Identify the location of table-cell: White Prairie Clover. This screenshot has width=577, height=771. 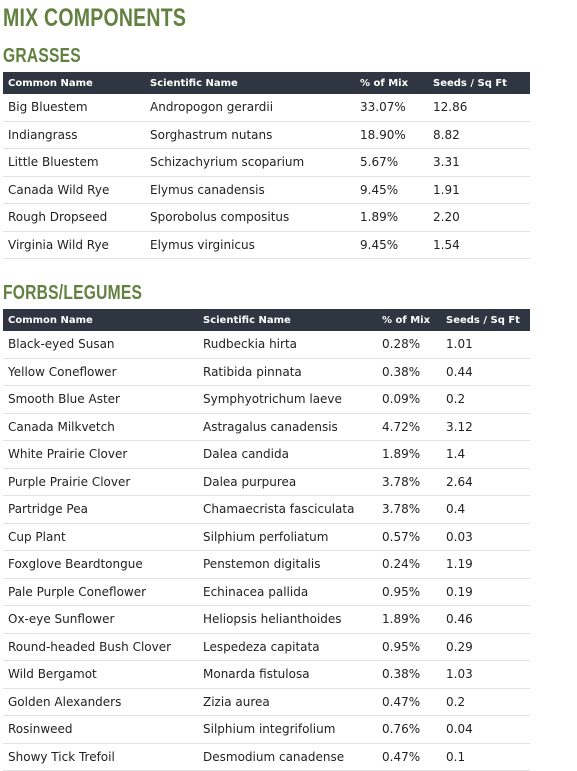
(68, 454).